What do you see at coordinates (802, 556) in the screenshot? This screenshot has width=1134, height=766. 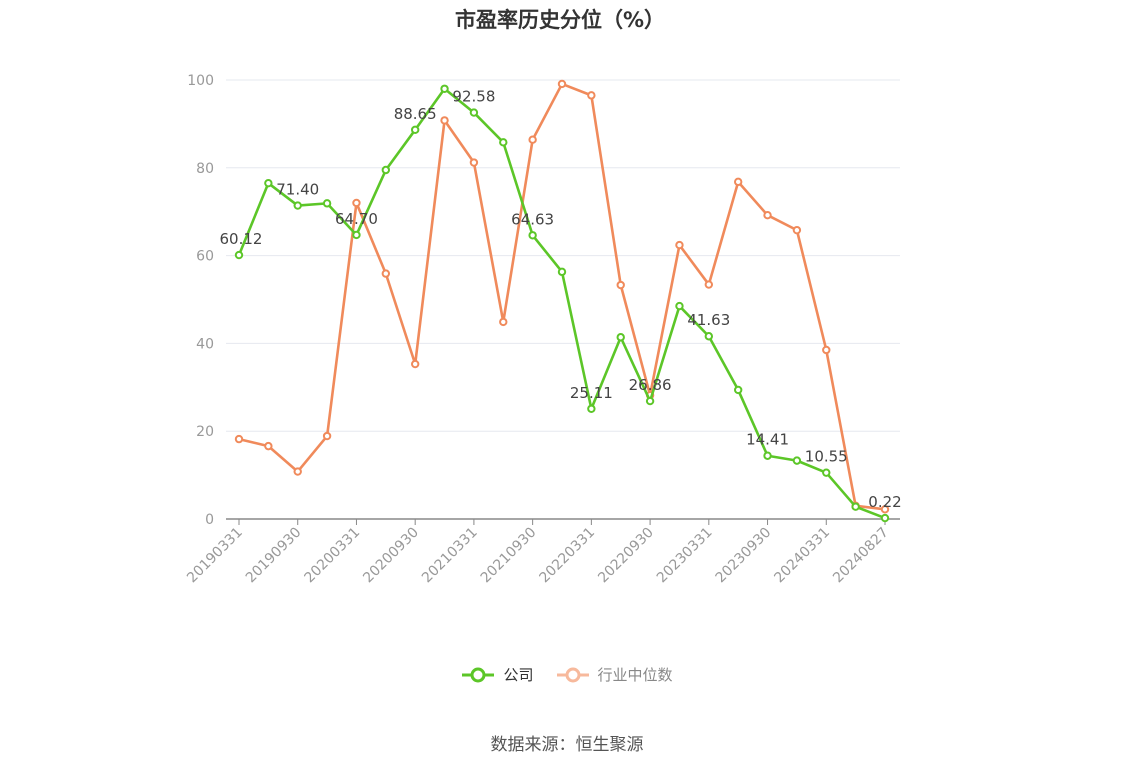 I see `x-tick-label-20240331: 20240331` at bounding box center [802, 556].